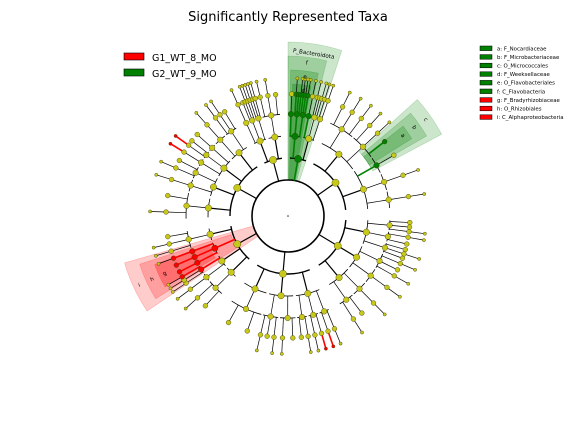 The height and width of the screenshot is (432, 576). What do you see at coordinates (303, 91) in the screenshot?
I see `clade-label-d: d` at bounding box center [303, 91].